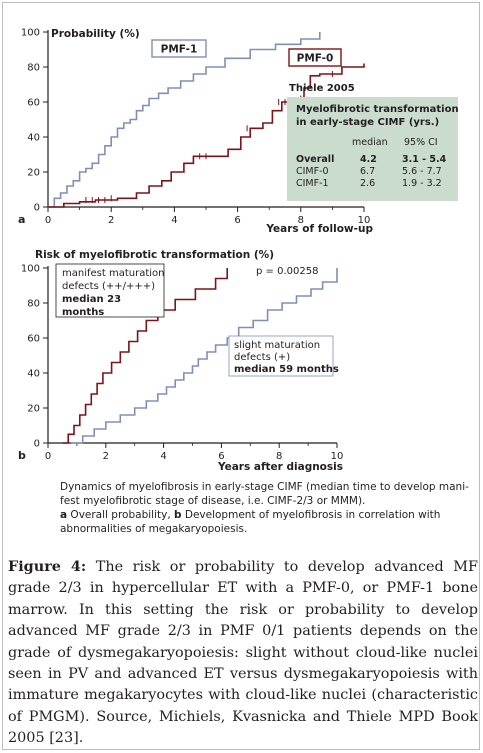 The height and width of the screenshot is (753, 483). Describe the element at coordinates (424, 159) in the screenshot. I see `inset-row-ci: 3.1 - 5.4` at that location.